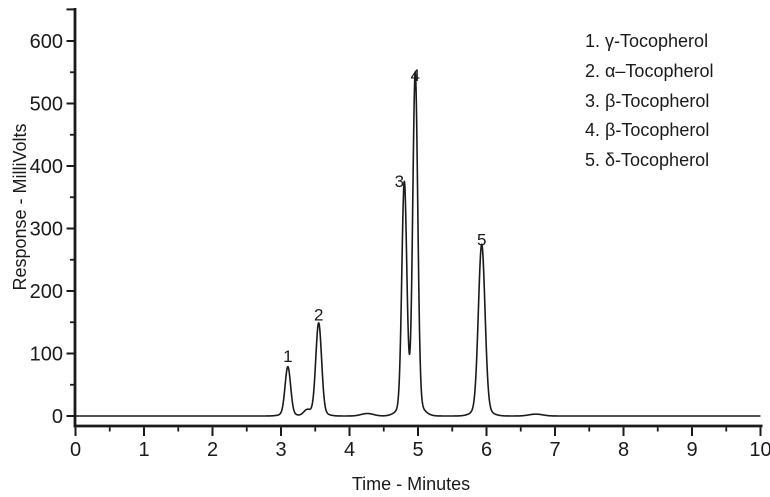 The width and height of the screenshot is (770, 497). What do you see at coordinates (647, 130) in the screenshot?
I see `legend-item-4: 4. β-Tocopherol` at bounding box center [647, 130].